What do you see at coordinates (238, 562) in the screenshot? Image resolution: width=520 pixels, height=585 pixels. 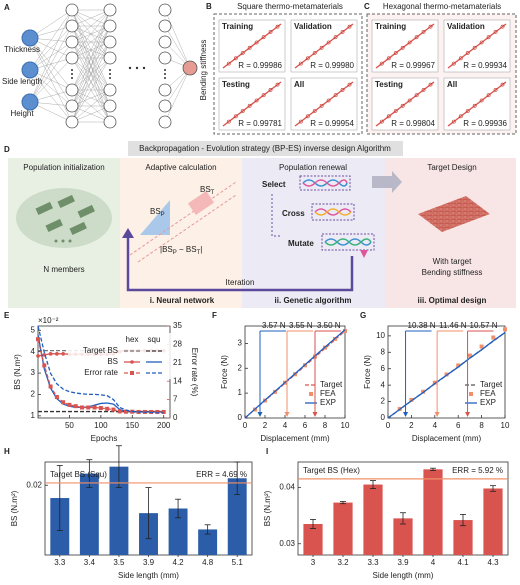 I see `x-tick-label: 5.1` at bounding box center [238, 562].